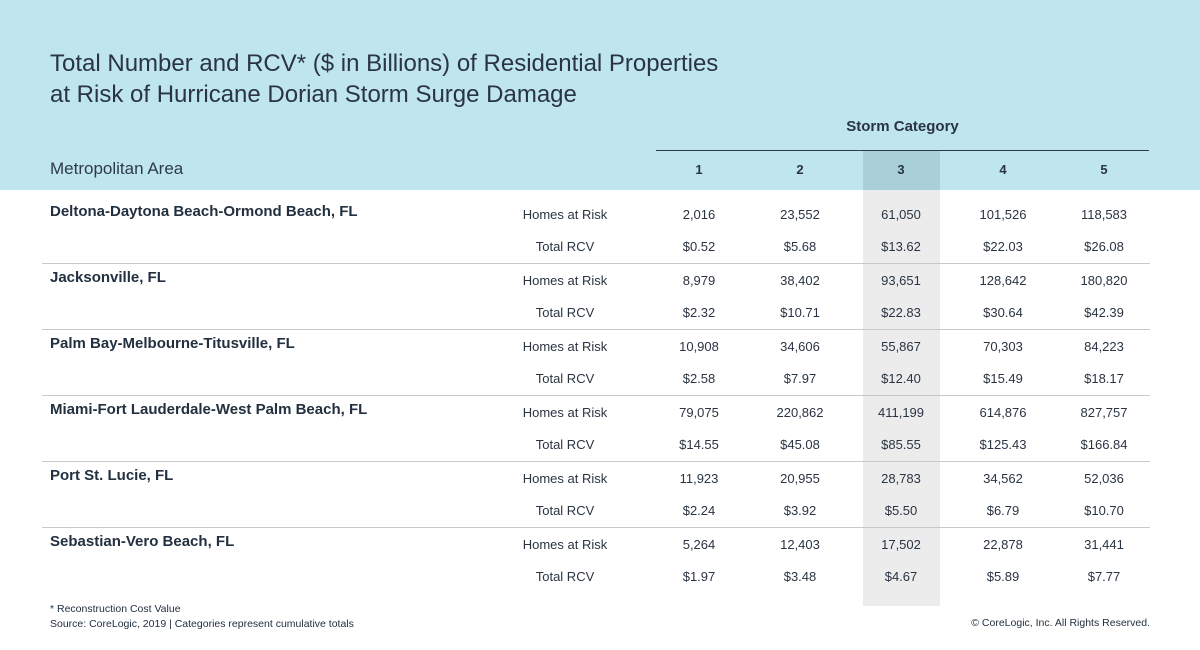  I want to click on table-cell: $10.70, so click(1104, 510).